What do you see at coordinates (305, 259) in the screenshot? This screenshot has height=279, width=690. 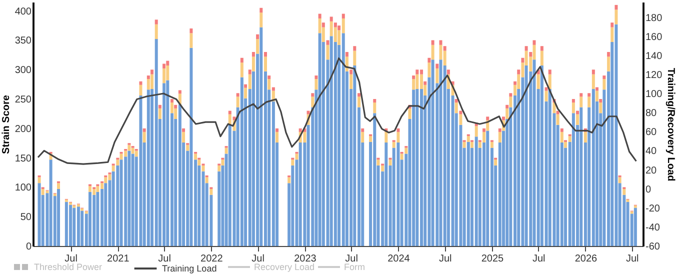 I see `x-tick-label: 2023` at bounding box center [305, 259].